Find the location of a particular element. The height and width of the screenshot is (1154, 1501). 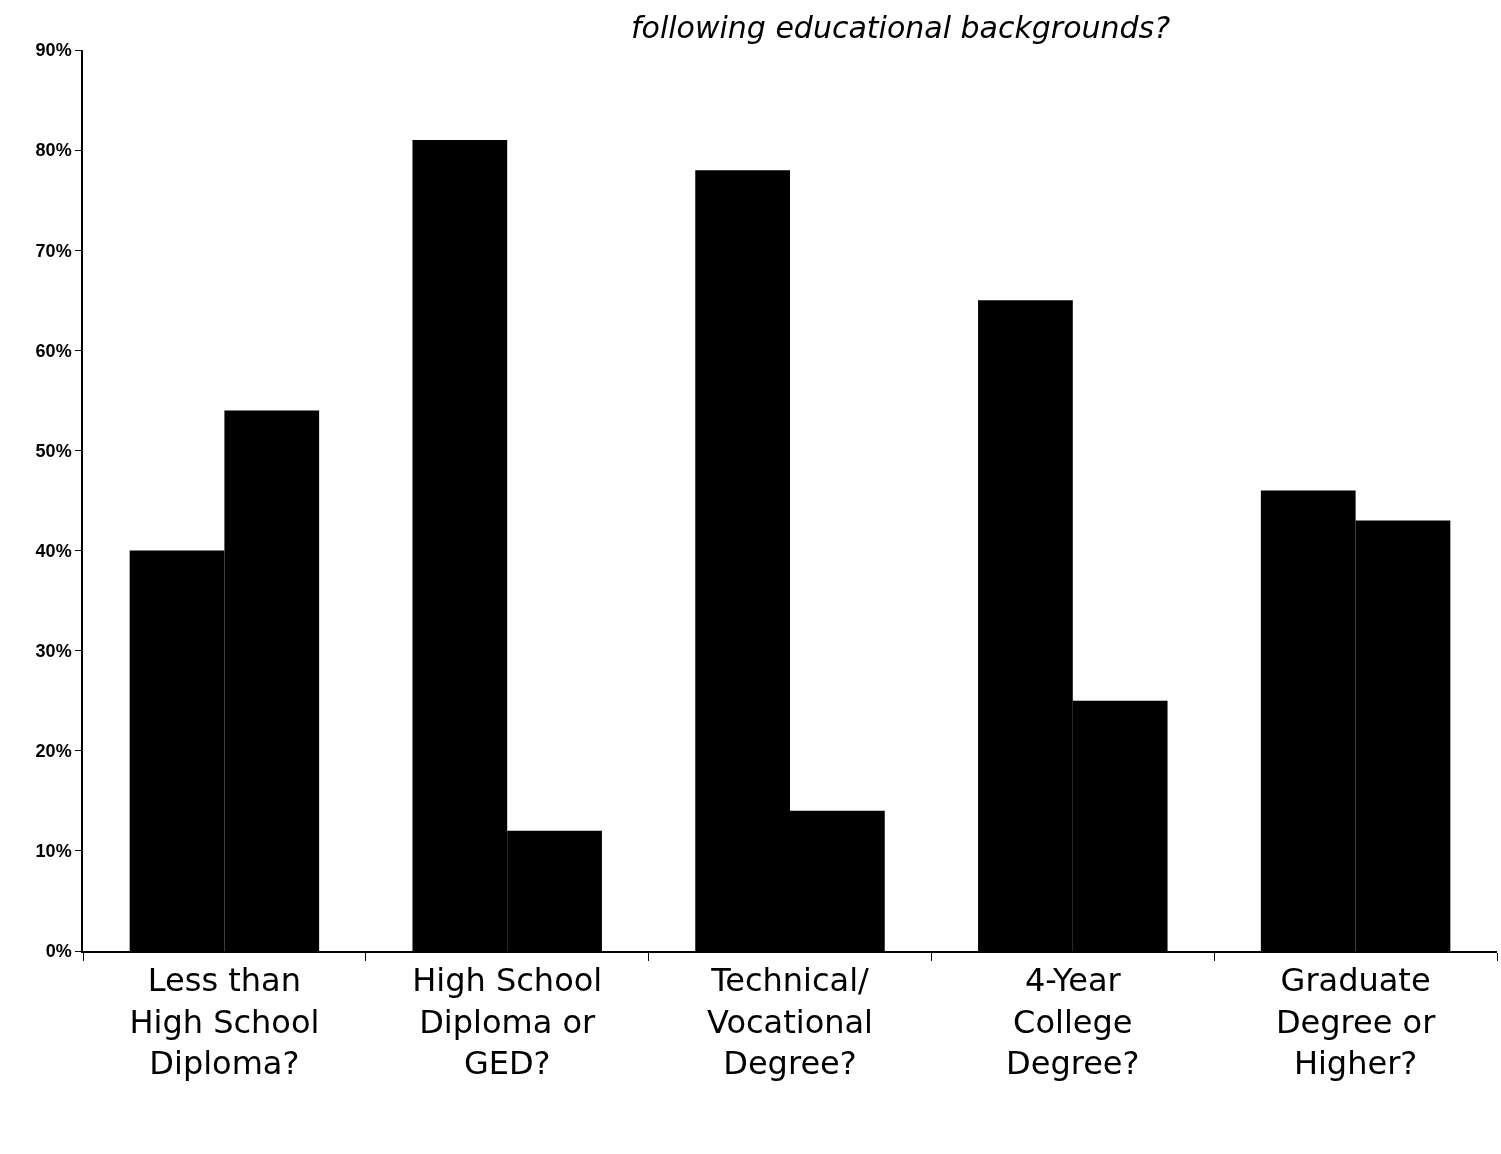

y-tick-label: 20% is located at coordinates (53, 751).